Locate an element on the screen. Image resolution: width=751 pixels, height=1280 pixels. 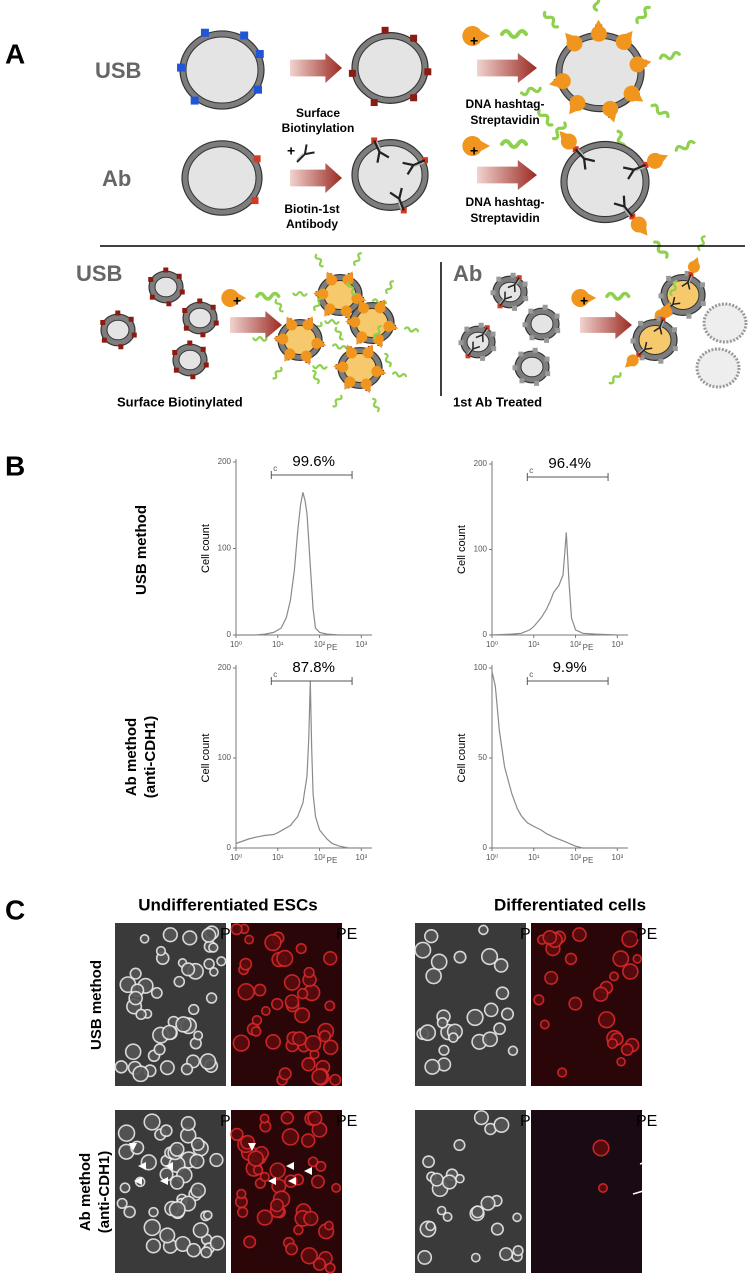
unlabeled-cell is located at coordinates (718, 368).